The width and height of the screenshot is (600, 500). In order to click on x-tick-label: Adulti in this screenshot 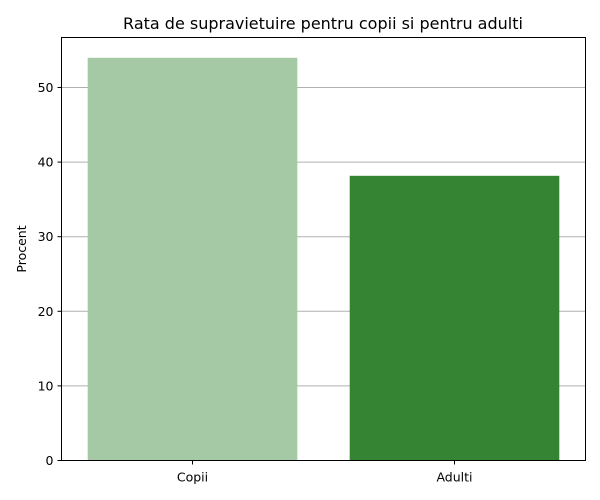, I will do `click(454, 477)`.